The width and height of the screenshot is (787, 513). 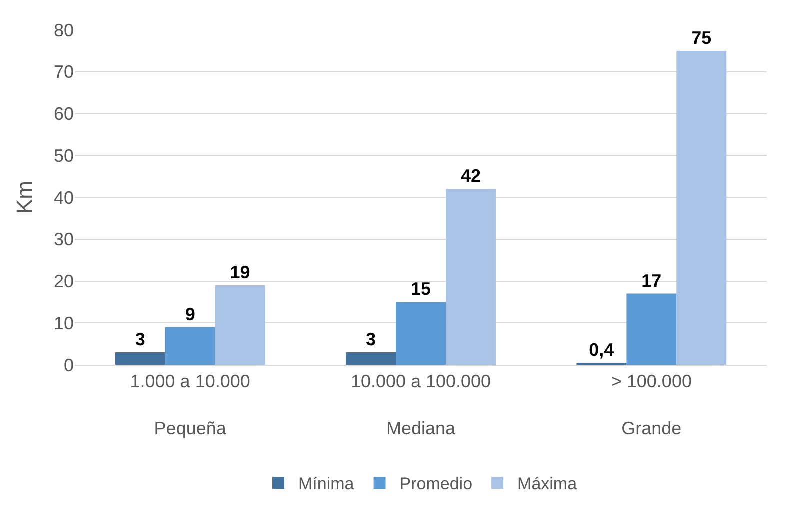 What do you see at coordinates (421, 289) in the screenshot?
I see `data-label: 15` at bounding box center [421, 289].